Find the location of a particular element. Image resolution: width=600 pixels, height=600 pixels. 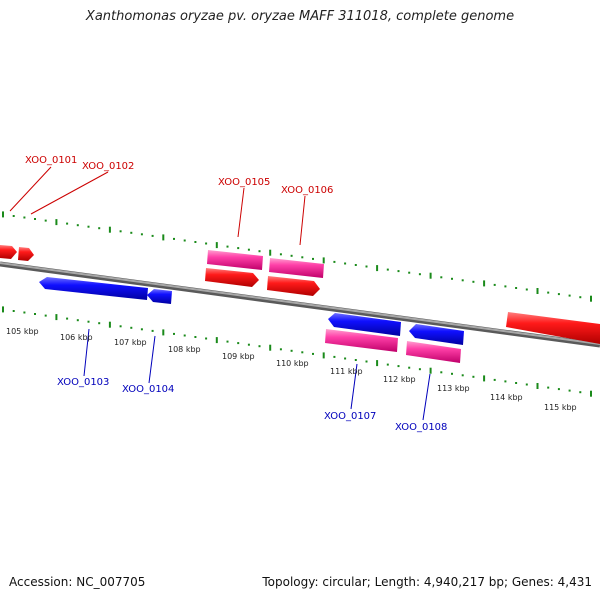

gene-label: XOO_0108 is located at coordinates (421, 427).